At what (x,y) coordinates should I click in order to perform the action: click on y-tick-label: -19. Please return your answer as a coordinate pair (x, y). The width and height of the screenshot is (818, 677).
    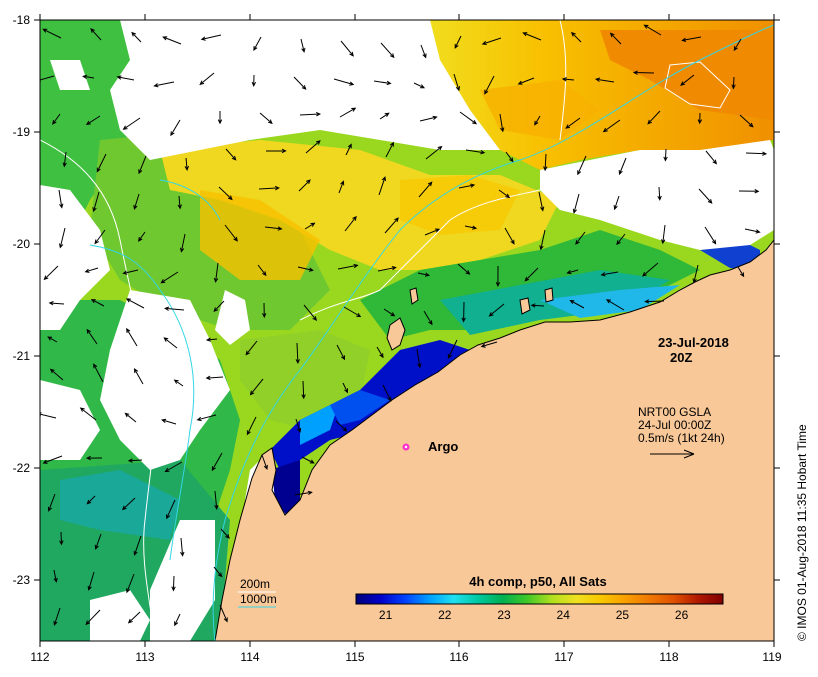
    Looking at the image, I should click on (22, 132).